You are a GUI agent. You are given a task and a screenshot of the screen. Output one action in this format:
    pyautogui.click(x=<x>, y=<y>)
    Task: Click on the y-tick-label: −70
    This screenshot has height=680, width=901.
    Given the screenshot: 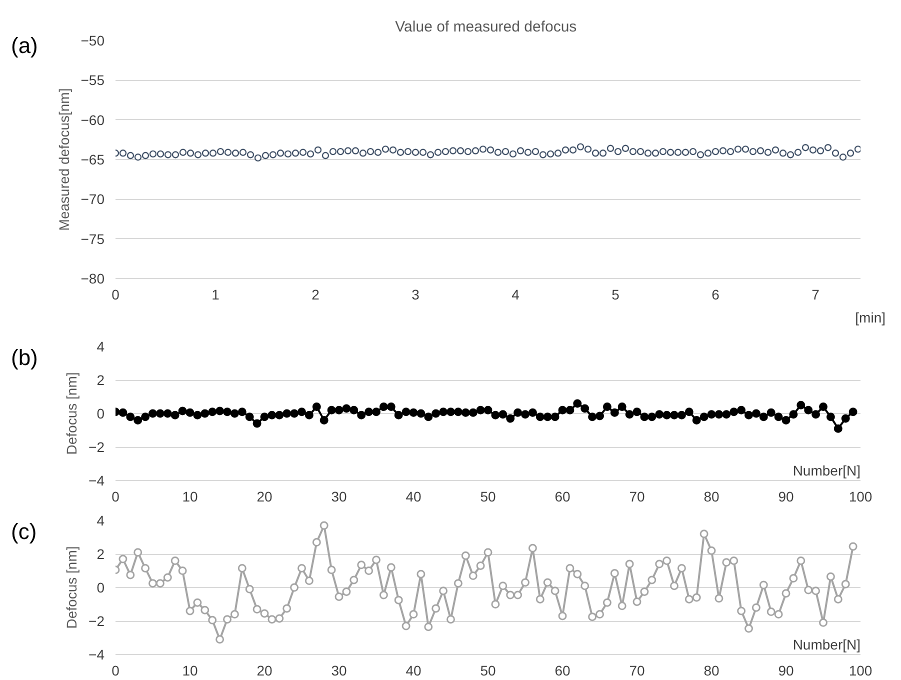 What is the action you would take?
    pyautogui.click(x=92, y=199)
    